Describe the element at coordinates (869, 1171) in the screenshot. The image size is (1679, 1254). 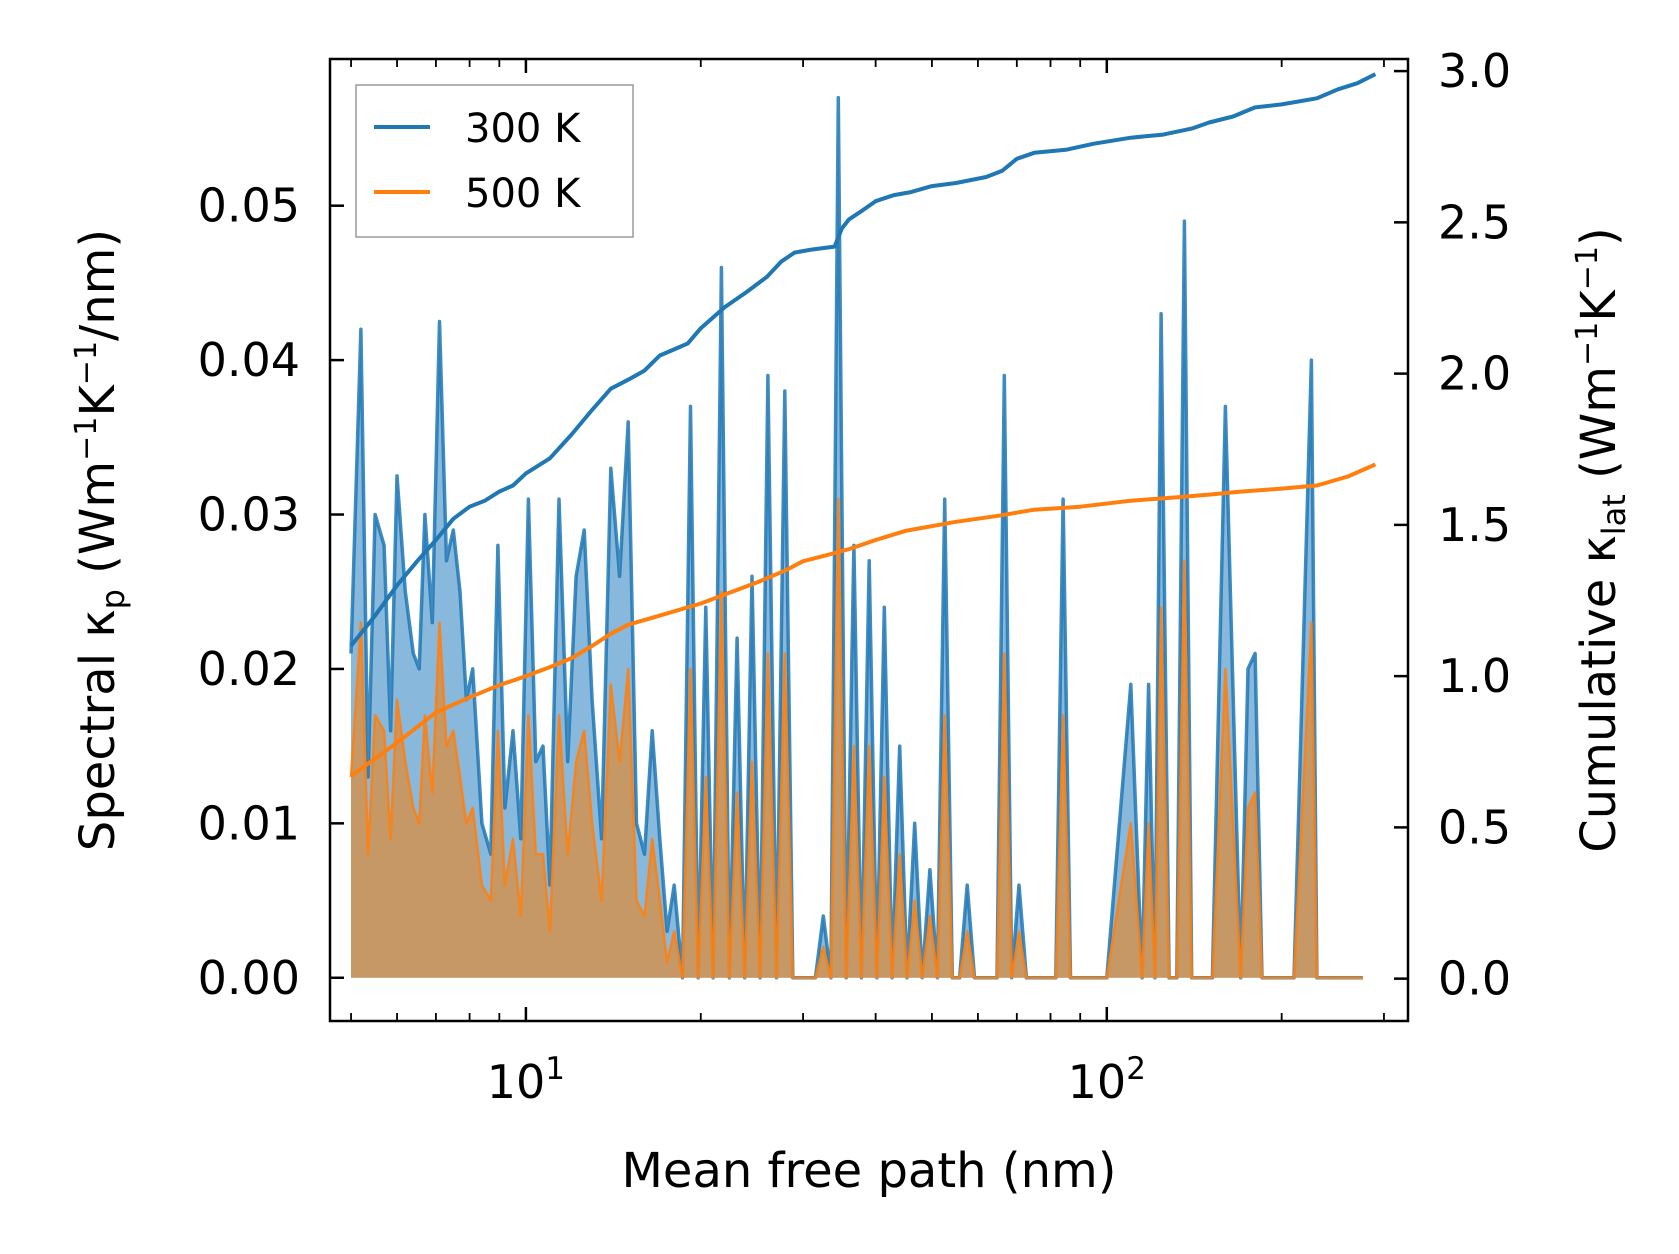
I see `x-axis-title: Mean free path (nm)` at that location.